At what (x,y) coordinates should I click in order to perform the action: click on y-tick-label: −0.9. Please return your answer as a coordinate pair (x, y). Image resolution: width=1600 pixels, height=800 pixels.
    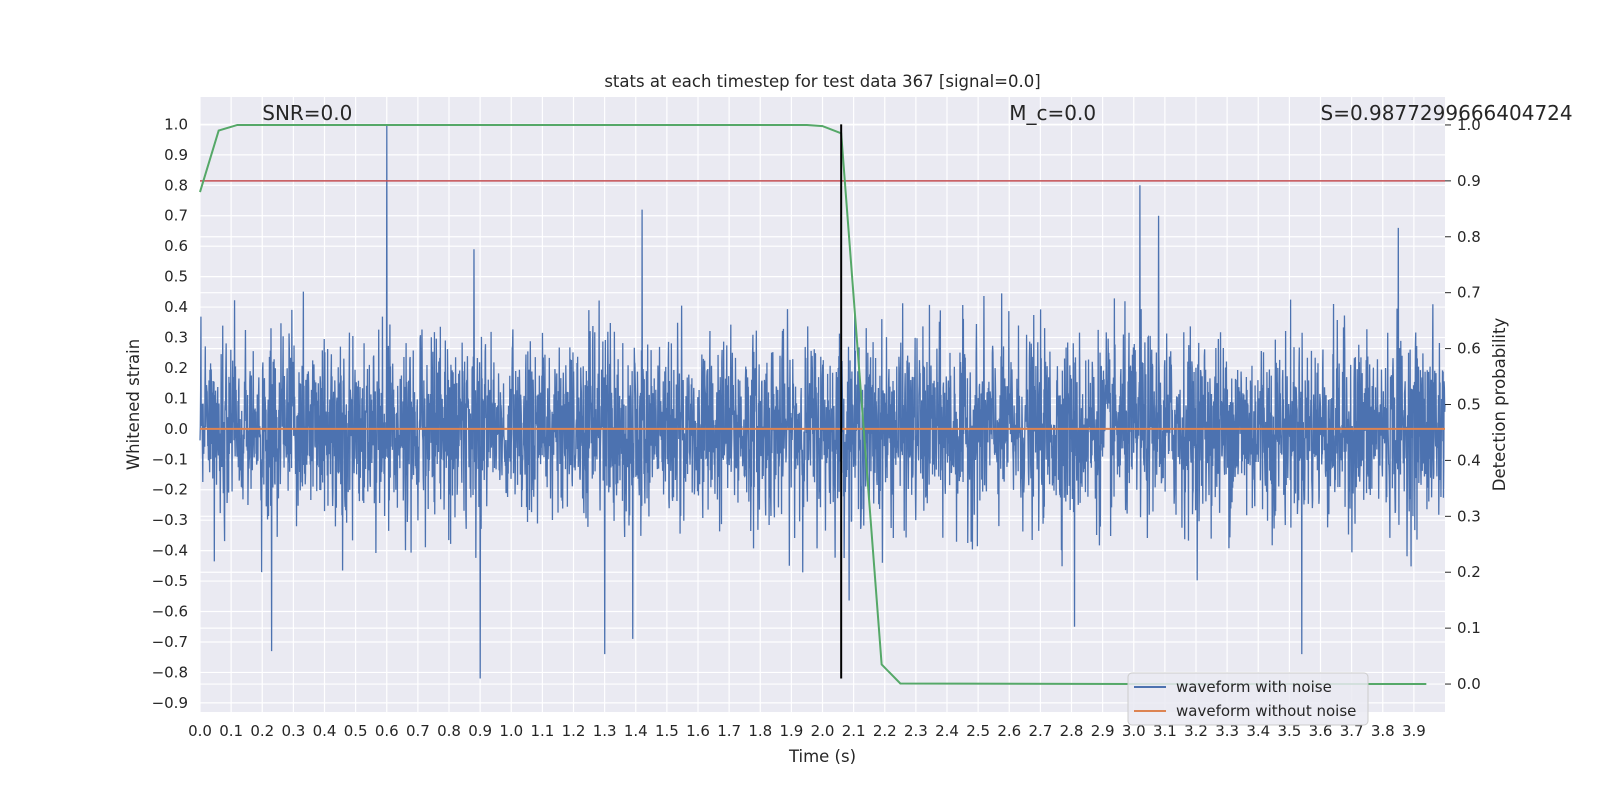
    Looking at the image, I should click on (170, 703).